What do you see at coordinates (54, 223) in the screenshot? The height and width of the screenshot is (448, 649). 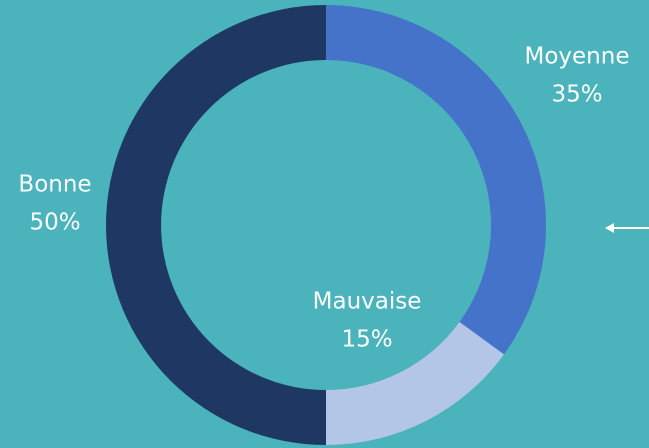 I see `value-label: 50%` at bounding box center [54, 223].